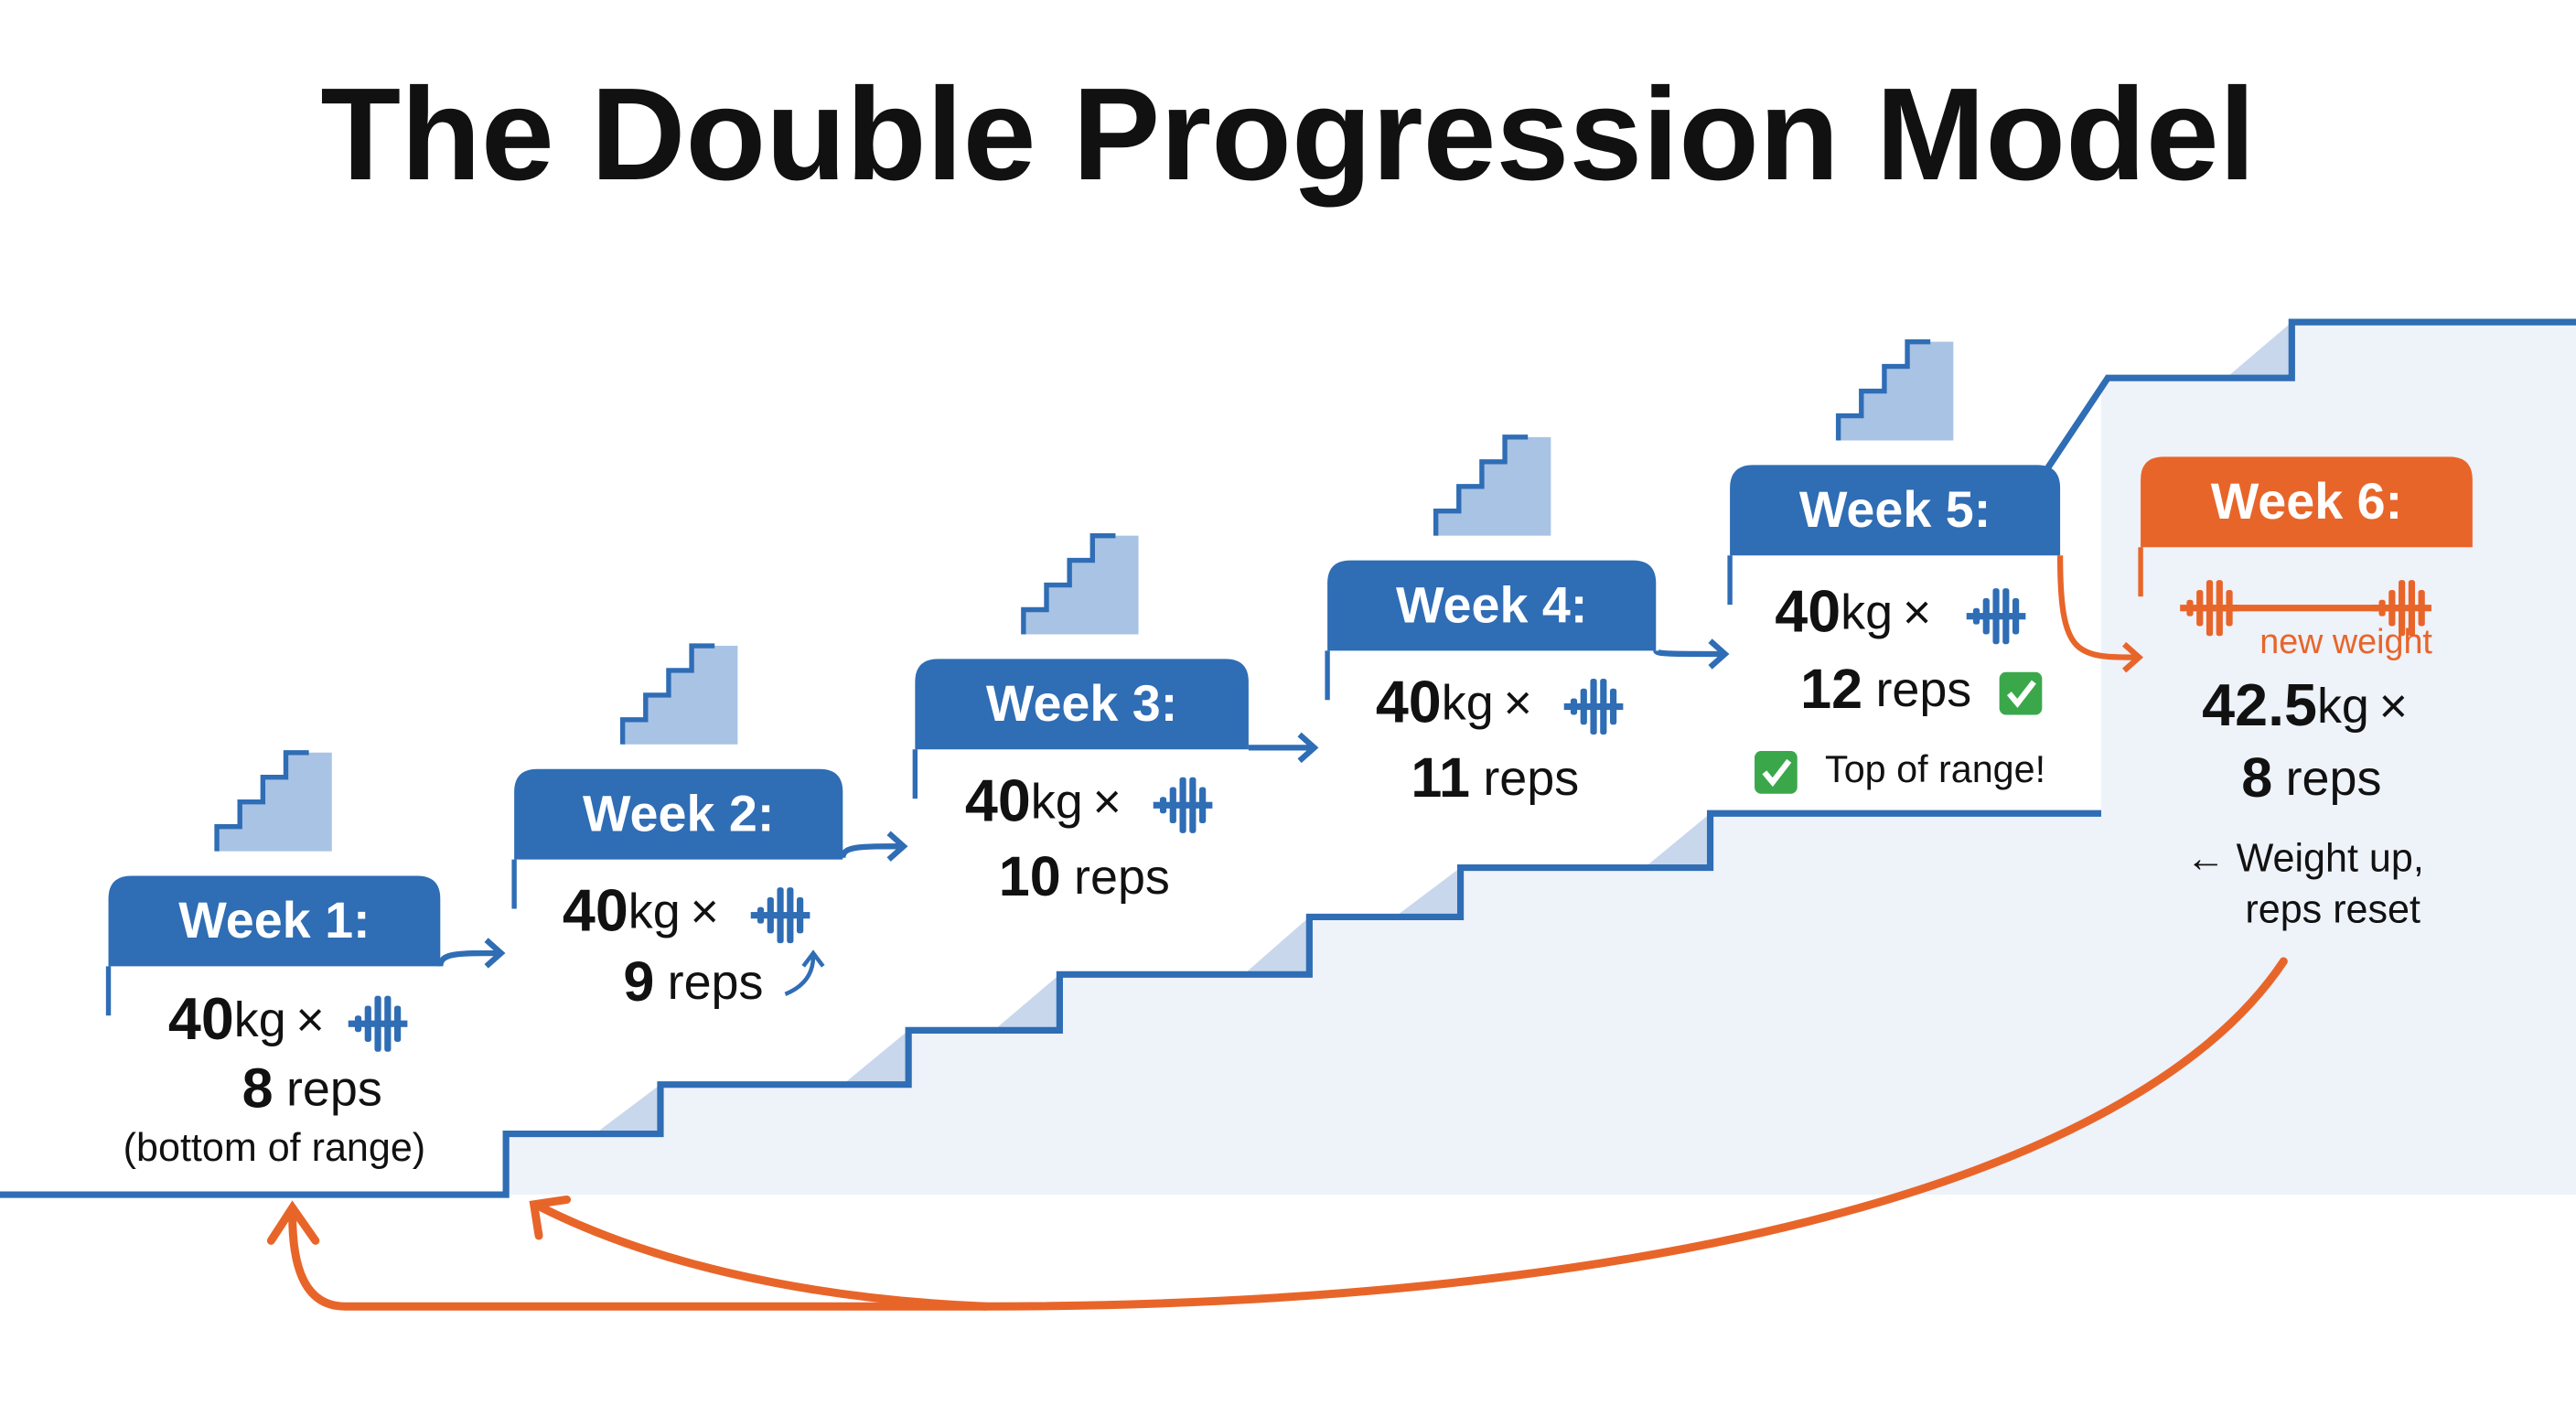  Describe the element at coordinates (1935, 769) in the screenshot. I see `note: Top of range!` at that location.